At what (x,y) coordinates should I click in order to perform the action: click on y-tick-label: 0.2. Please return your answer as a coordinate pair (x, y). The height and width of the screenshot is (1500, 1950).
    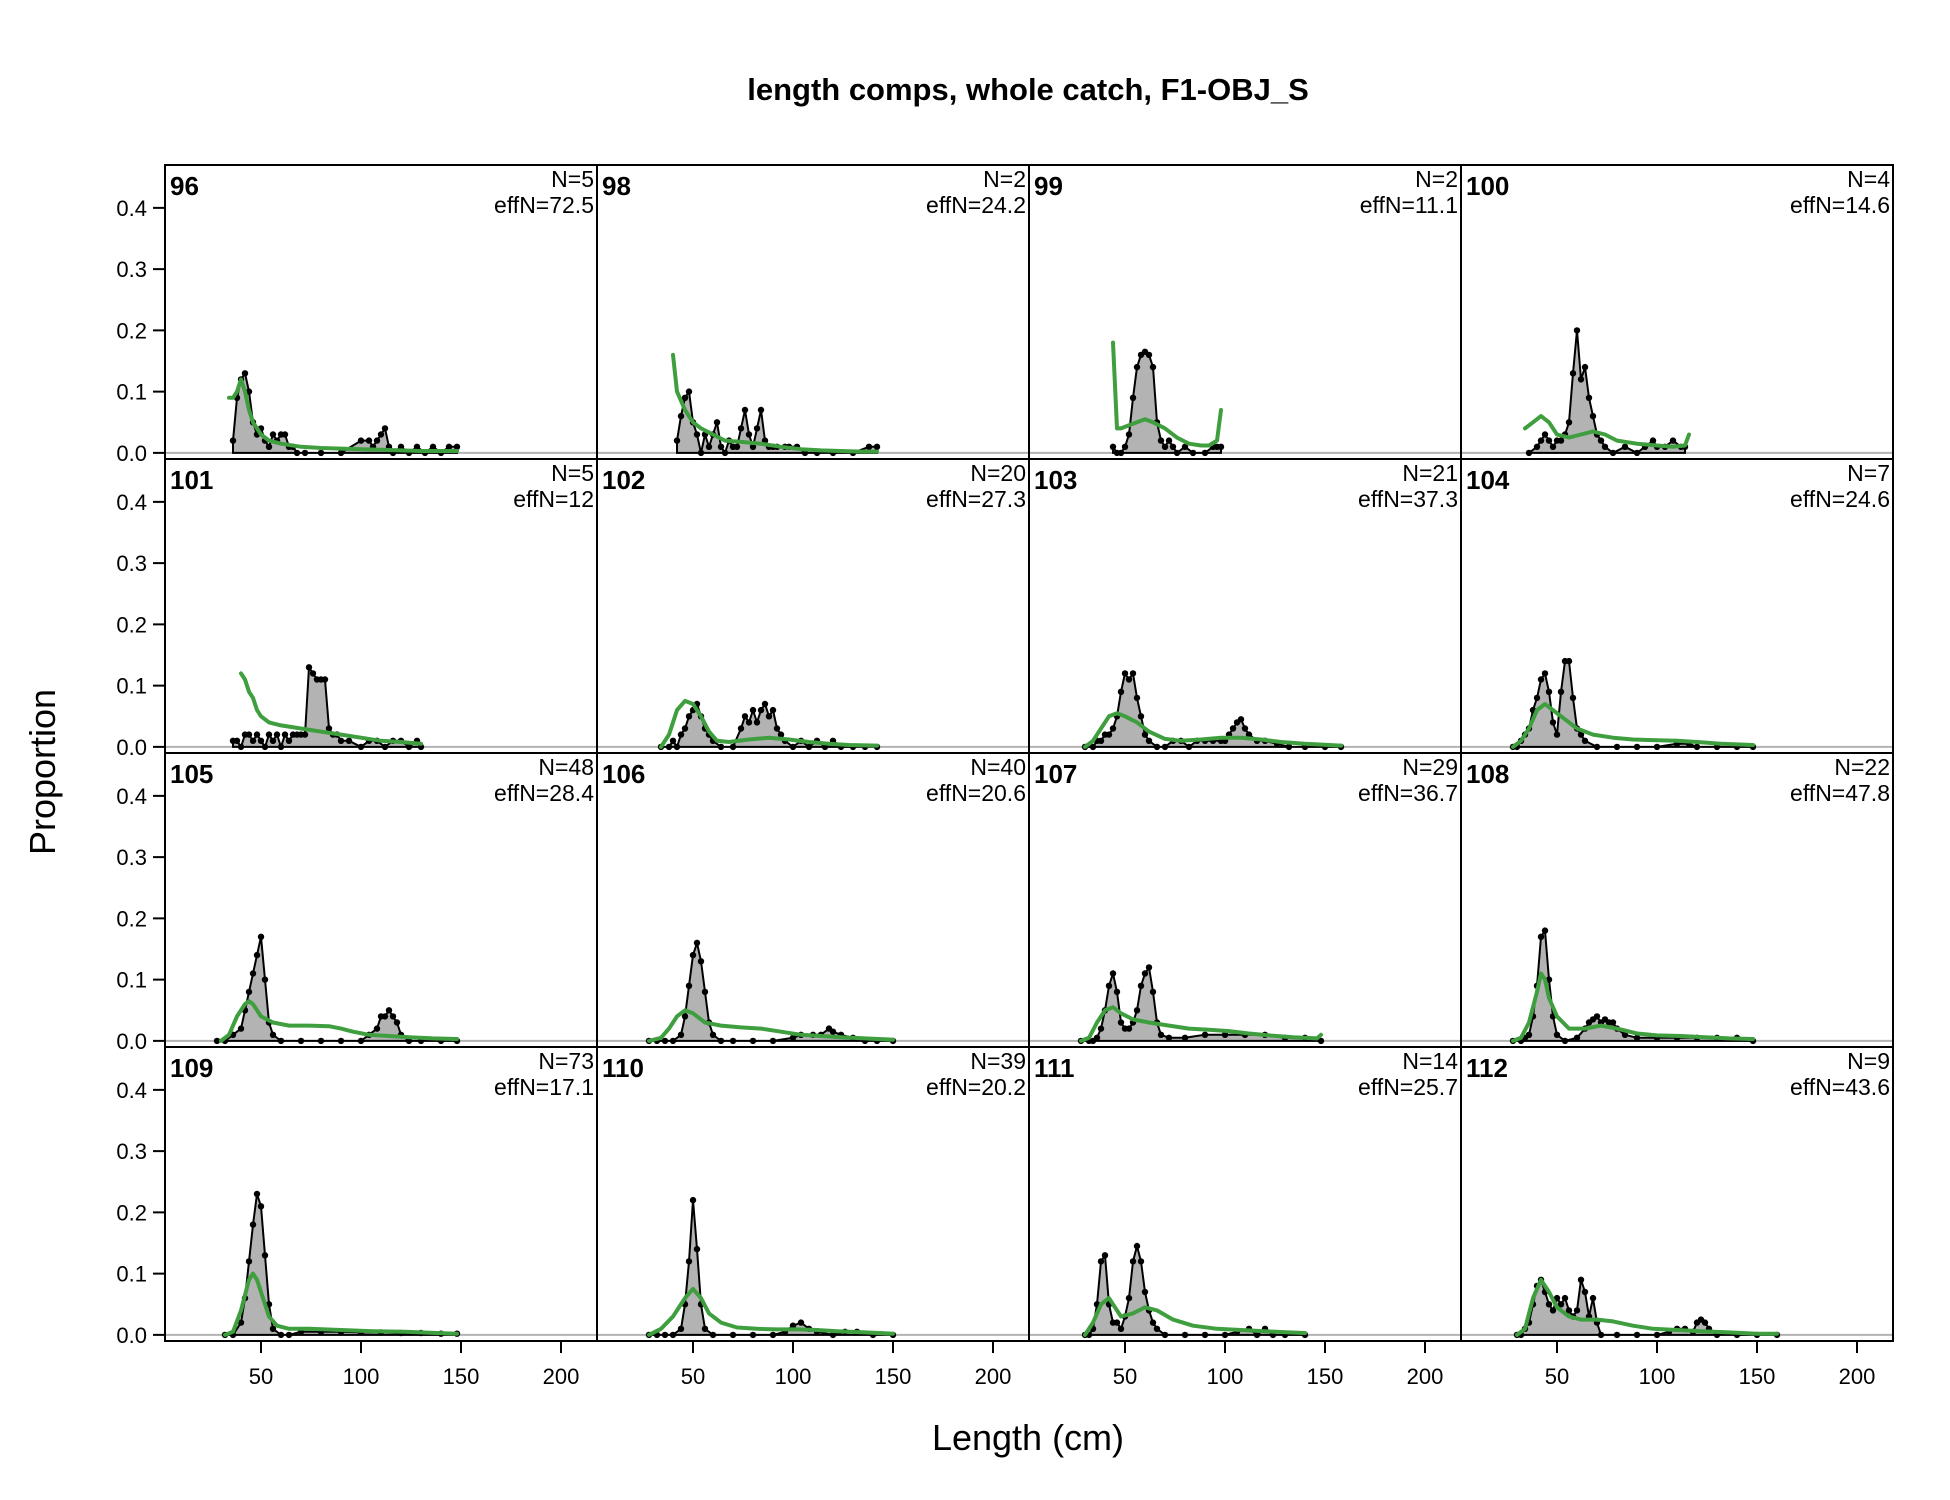
    Looking at the image, I should click on (131, 624).